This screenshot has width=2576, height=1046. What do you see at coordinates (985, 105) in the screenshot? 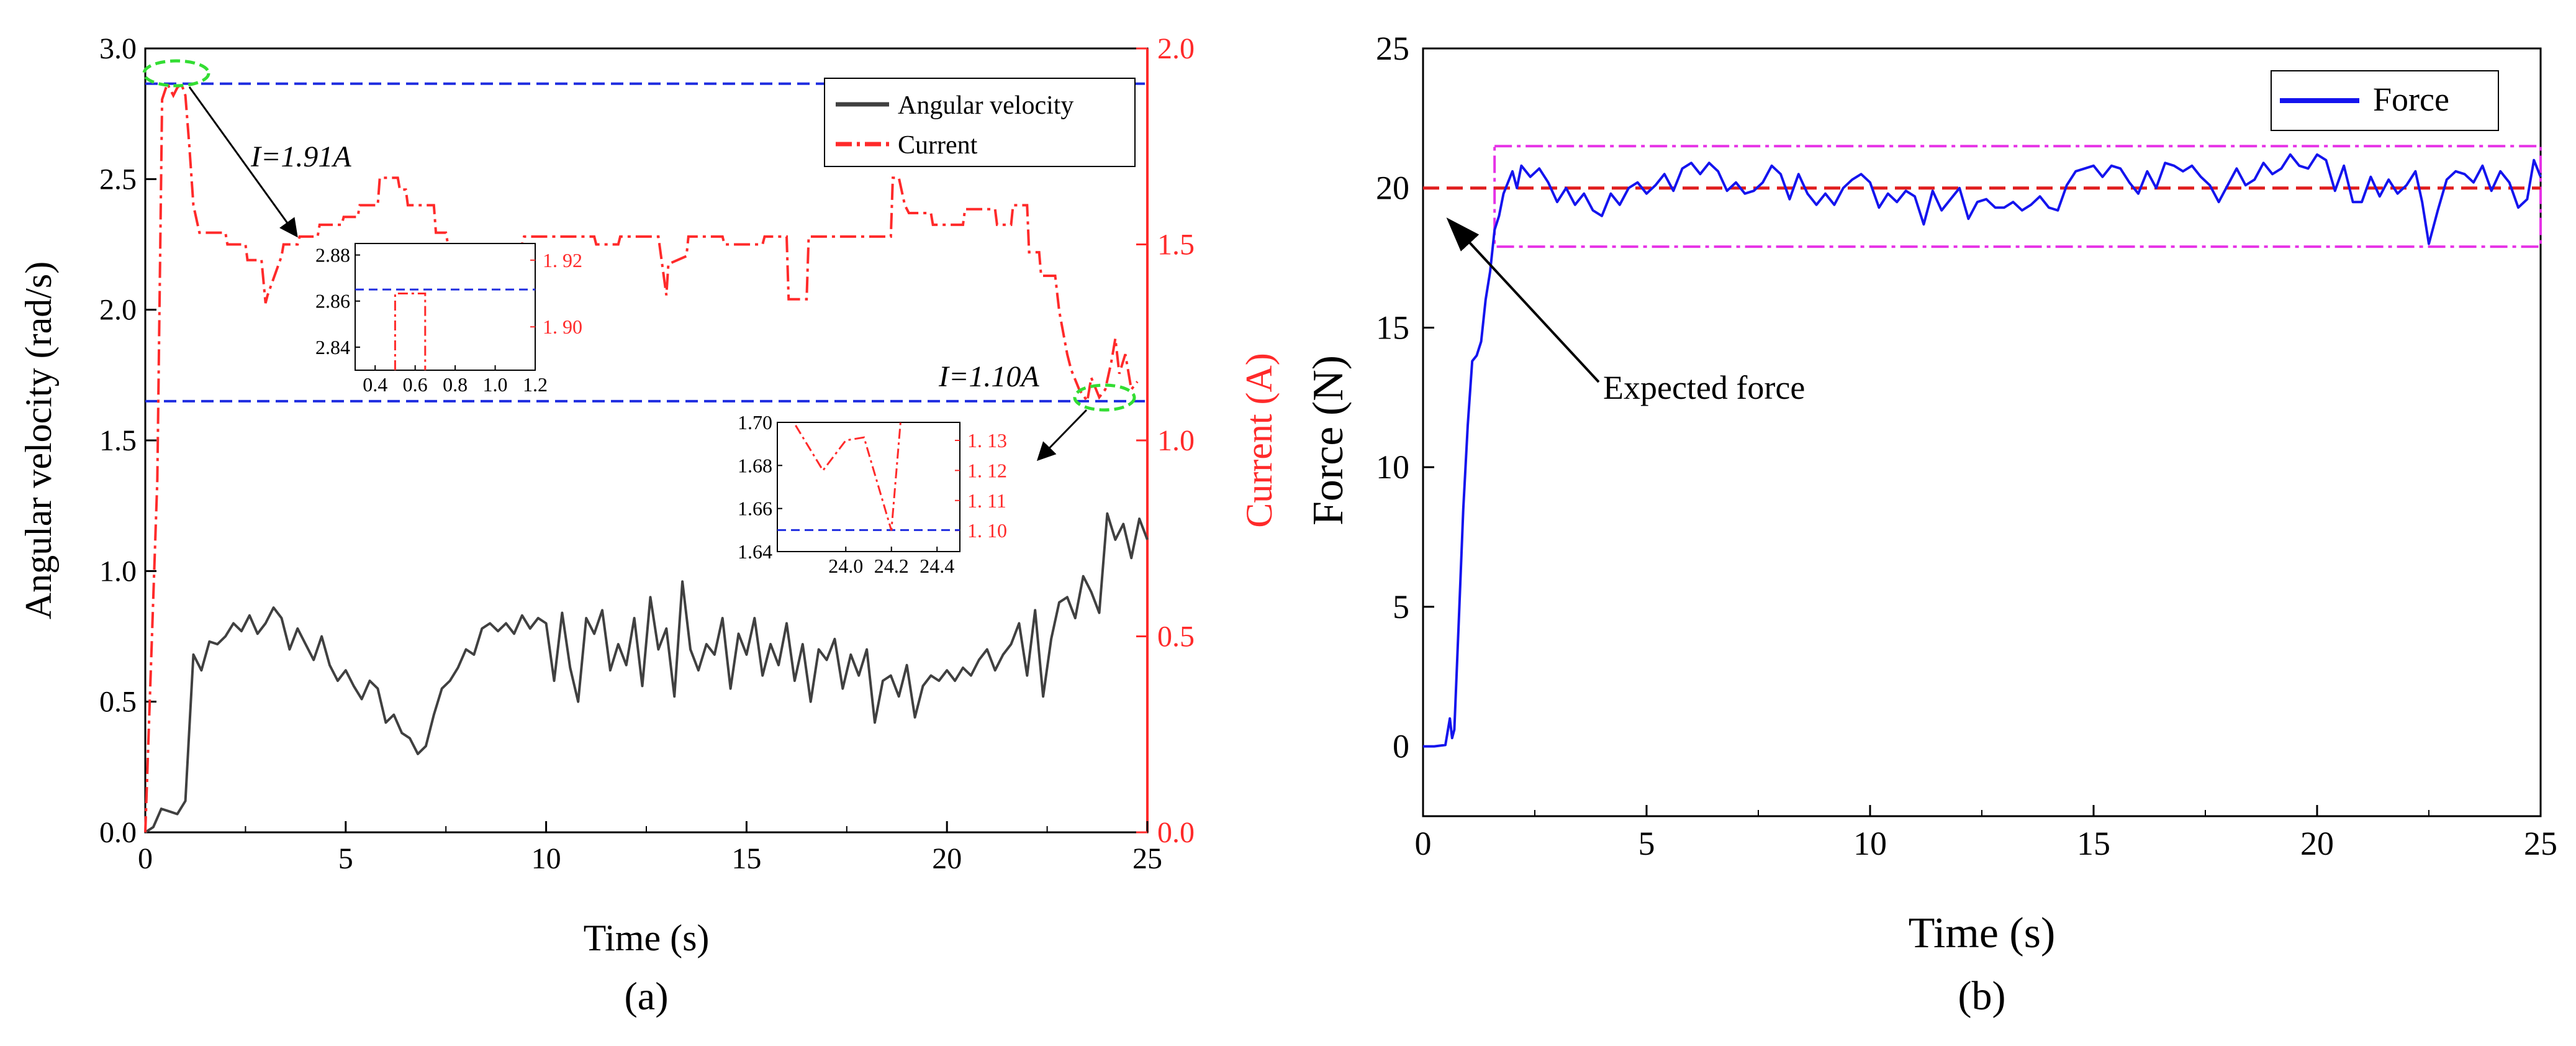
I see `legend-label-angular-velocity: Angular velocity` at bounding box center [985, 105].